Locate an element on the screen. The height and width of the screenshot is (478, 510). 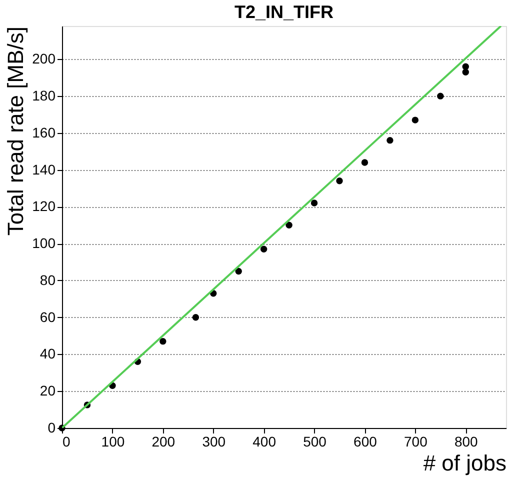
x-tick-label: 700 is located at coordinates (416, 442).